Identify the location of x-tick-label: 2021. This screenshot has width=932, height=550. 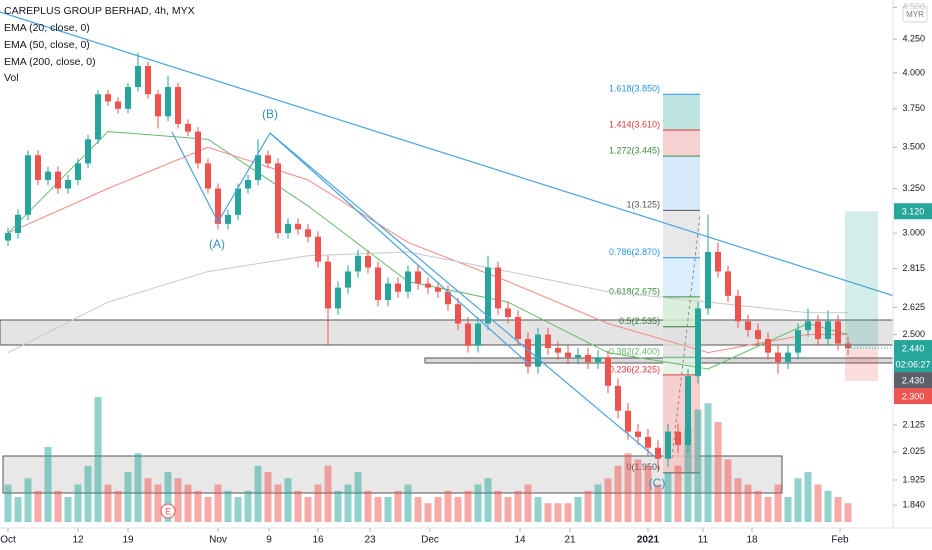
(648, 540).